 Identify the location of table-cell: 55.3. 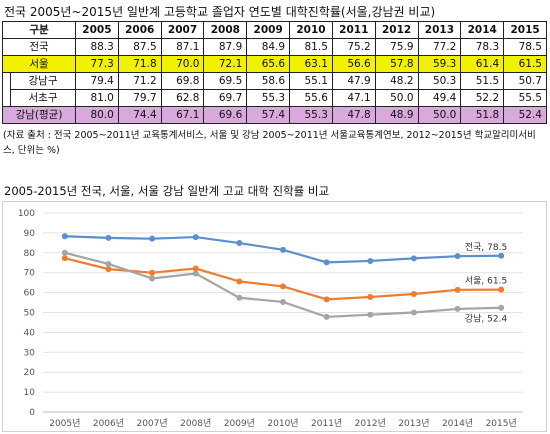
(311, 115).